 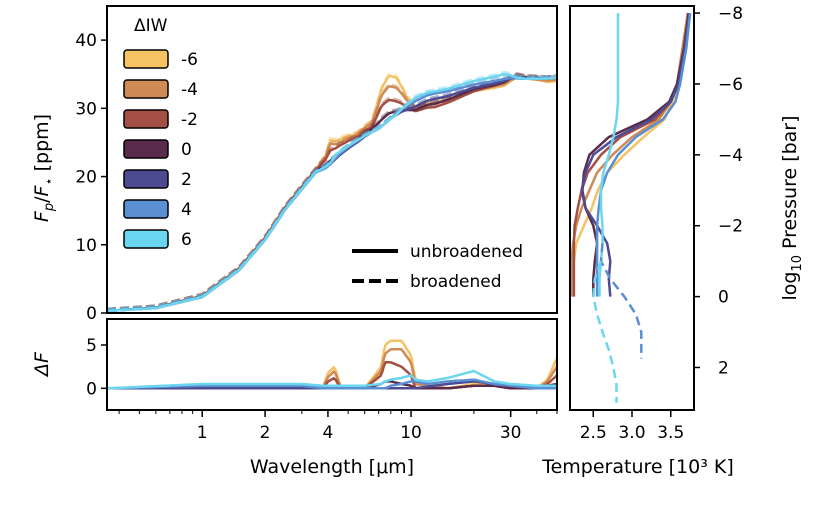 I want to click on pressure-ytick-label-3: −2, so click(x=730, y=227).